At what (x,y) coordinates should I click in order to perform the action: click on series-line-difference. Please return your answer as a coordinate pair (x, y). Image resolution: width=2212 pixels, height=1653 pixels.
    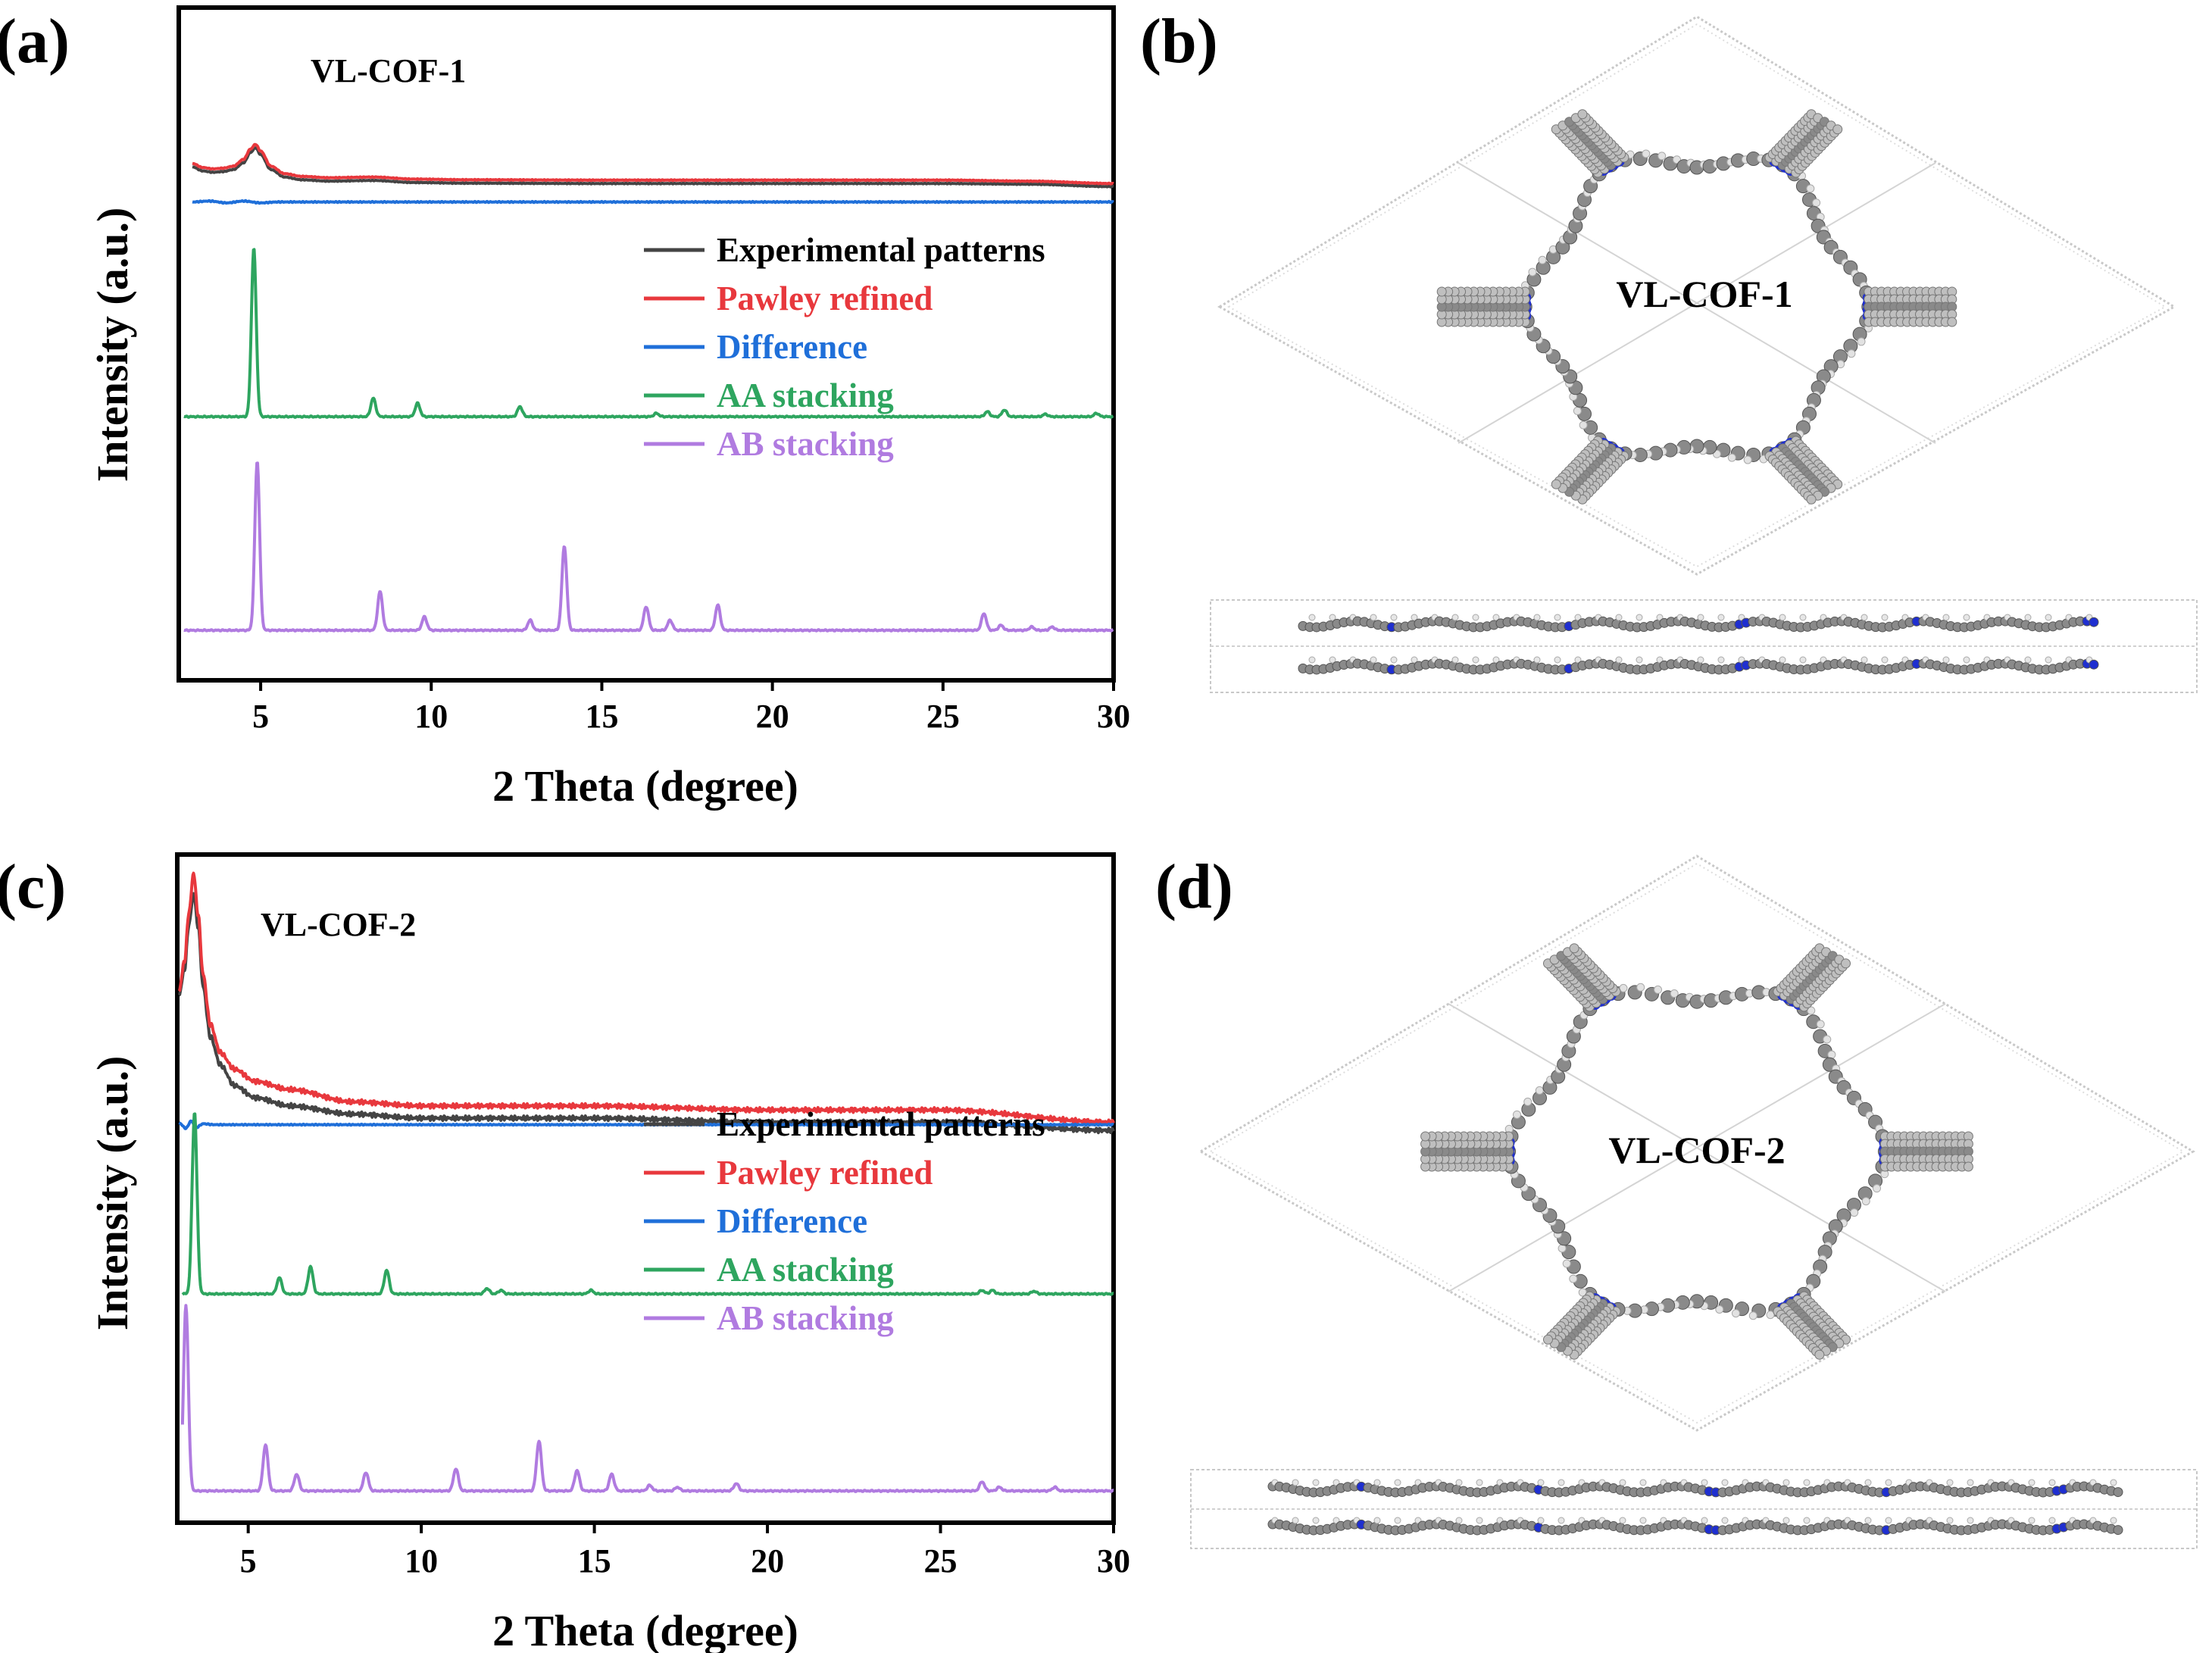
    Looking at the image, I should click on (653, 201).